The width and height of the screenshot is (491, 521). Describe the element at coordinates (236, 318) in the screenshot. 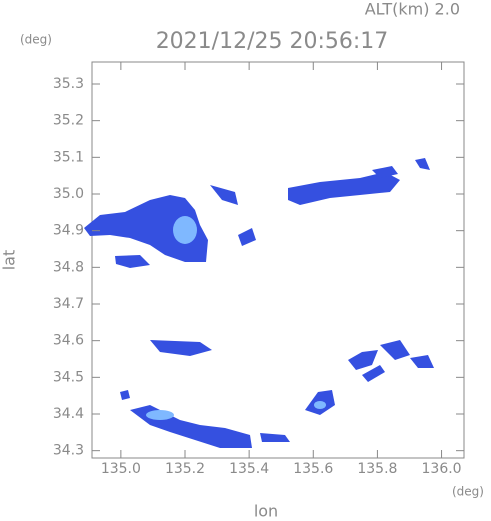

I see `echo-cores` at that location.